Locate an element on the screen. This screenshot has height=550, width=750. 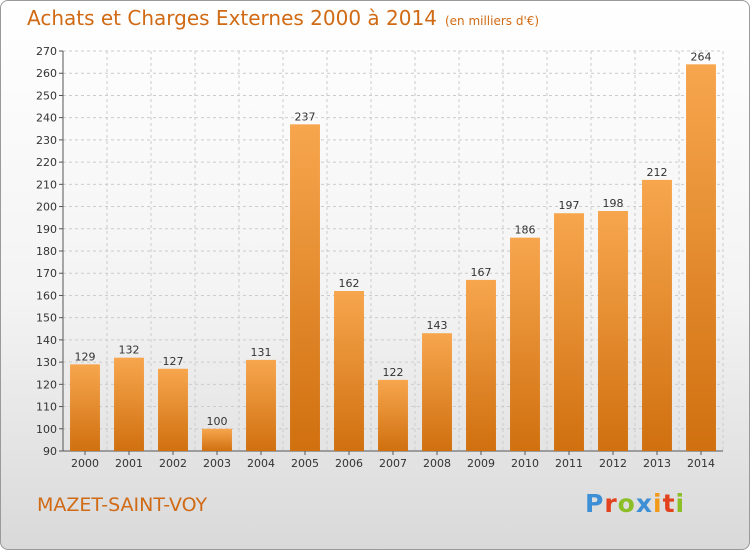
y-tick-label: 100 is located at coordinates (46, 429).